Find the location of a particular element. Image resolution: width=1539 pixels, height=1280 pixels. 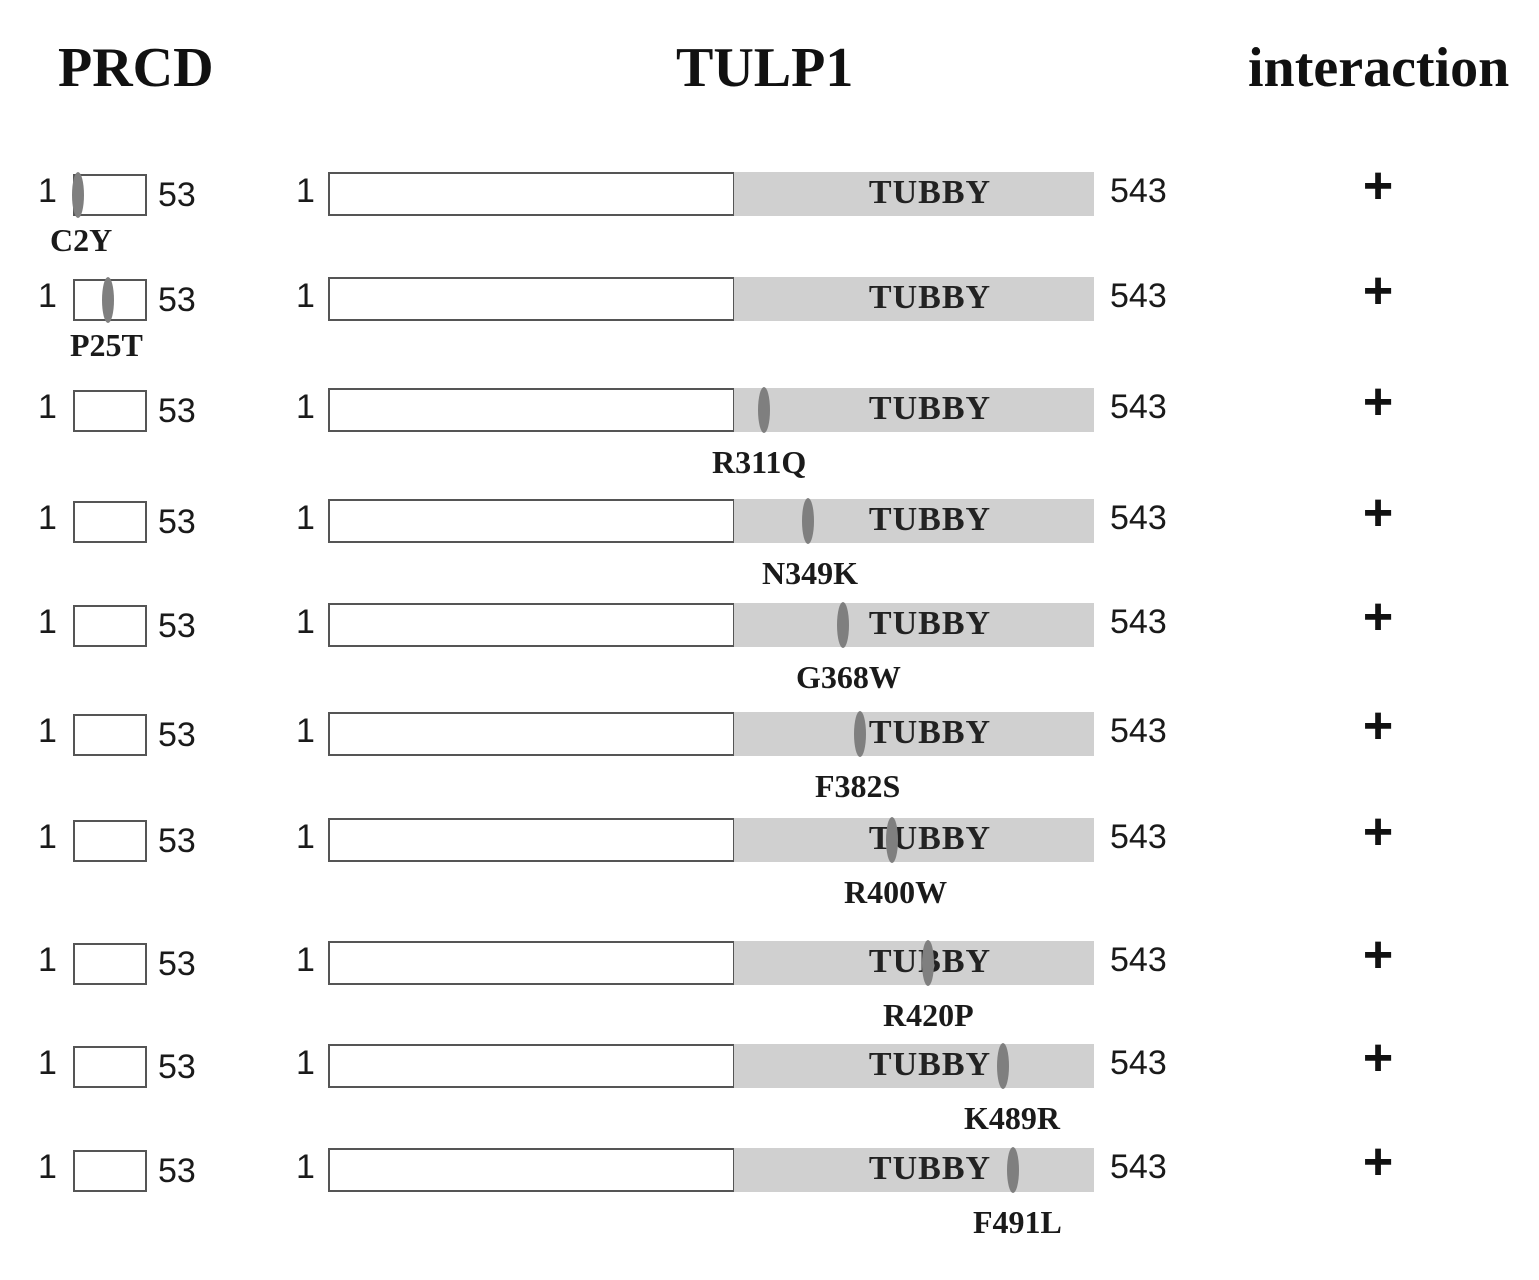

mutation-label: P25T is located at coordinates (106, 345).